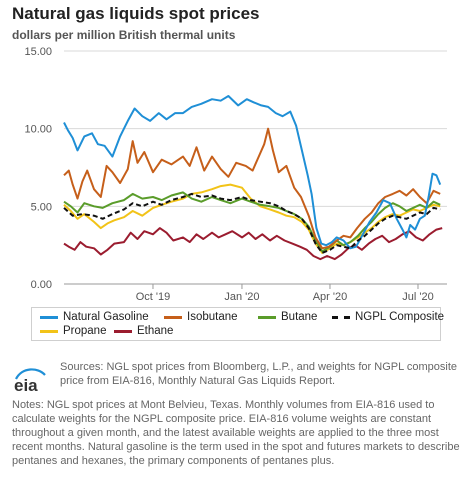 This screenshot has height=494, width=469. Describe the element at coordinates (38, 130) in the screenshot. I see `y-tick-label: 10.00` at that location.